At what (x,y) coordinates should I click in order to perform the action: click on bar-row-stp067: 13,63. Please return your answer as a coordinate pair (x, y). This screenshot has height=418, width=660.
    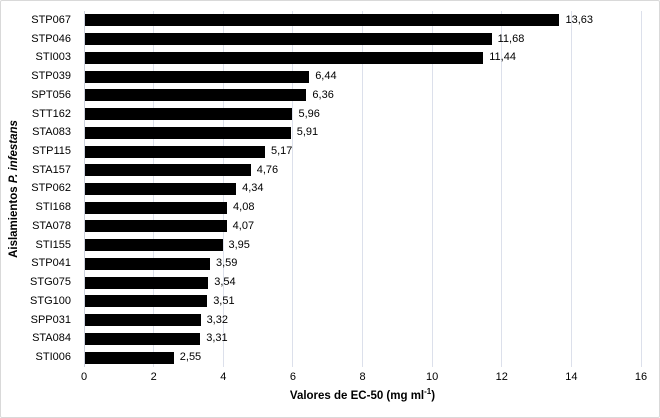
    Looking at the image, I should click on (362, 20).